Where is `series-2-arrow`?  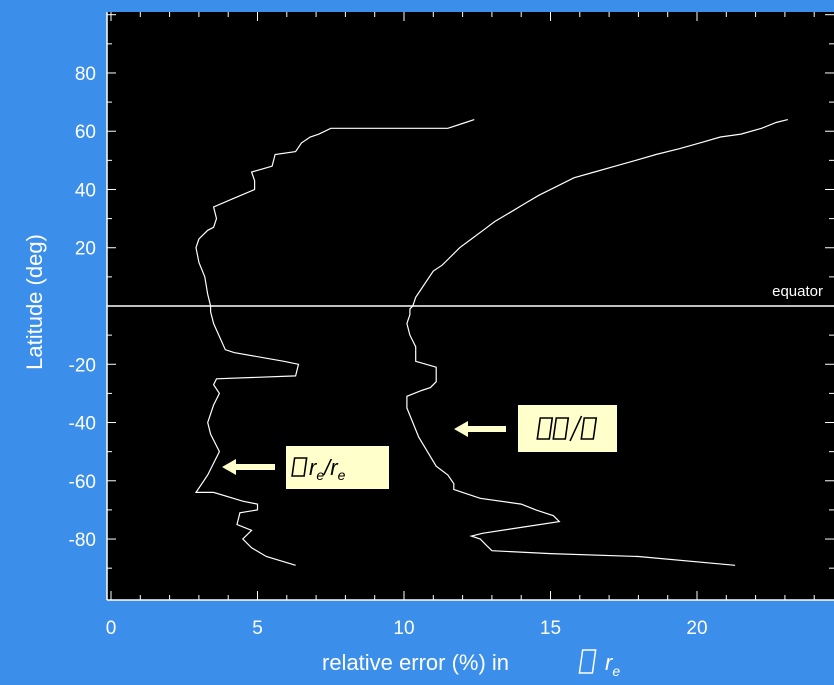 series-2-arrow is located at coordinates (480, 429).